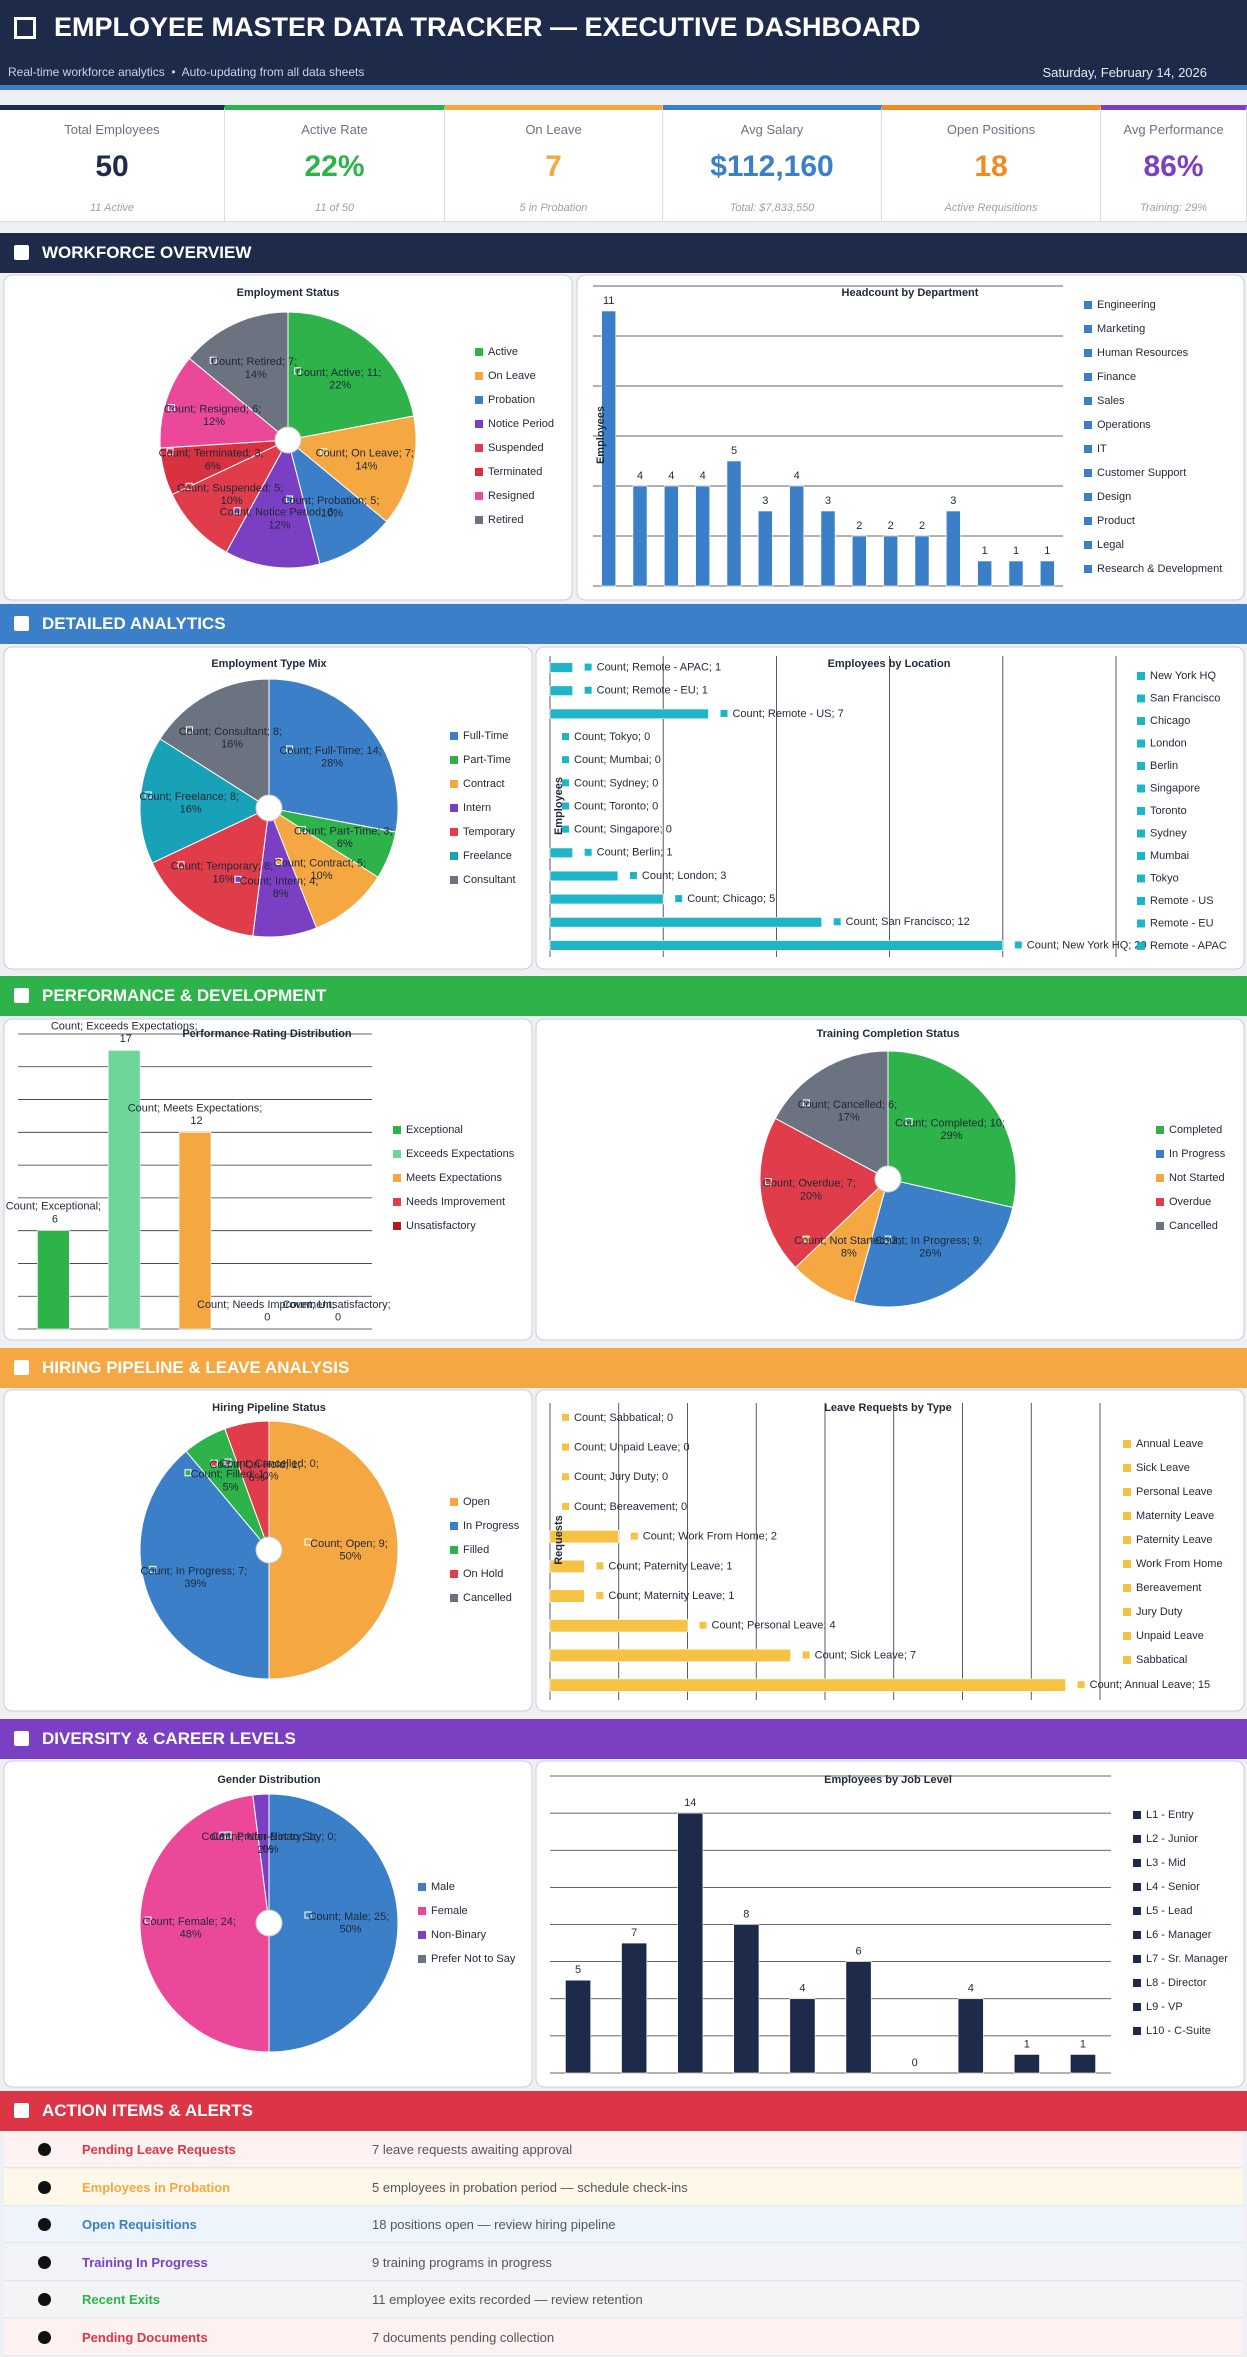  What do you see at coordinates (601, 435) in the screenshot?
I see `y-axis-title: Employees` at bounding box center [601, 435].